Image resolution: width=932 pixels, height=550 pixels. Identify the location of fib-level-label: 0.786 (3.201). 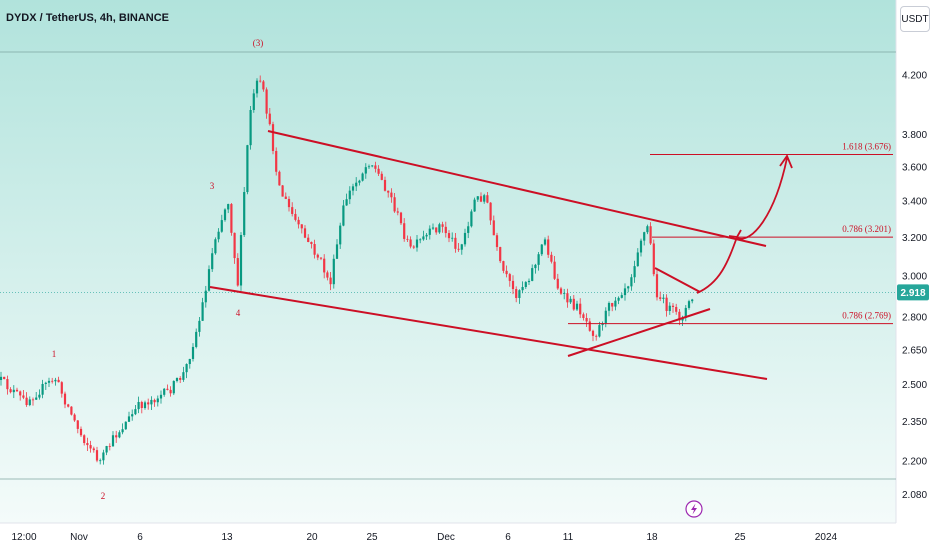
(866, 229).